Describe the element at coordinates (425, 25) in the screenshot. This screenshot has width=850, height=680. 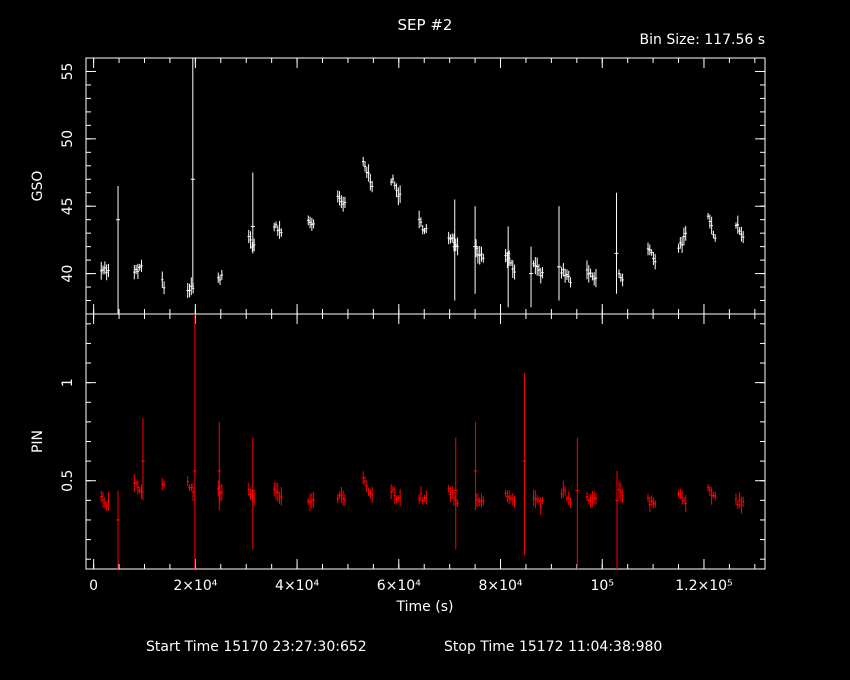
I see `chart-title: SEP #2` at that location.